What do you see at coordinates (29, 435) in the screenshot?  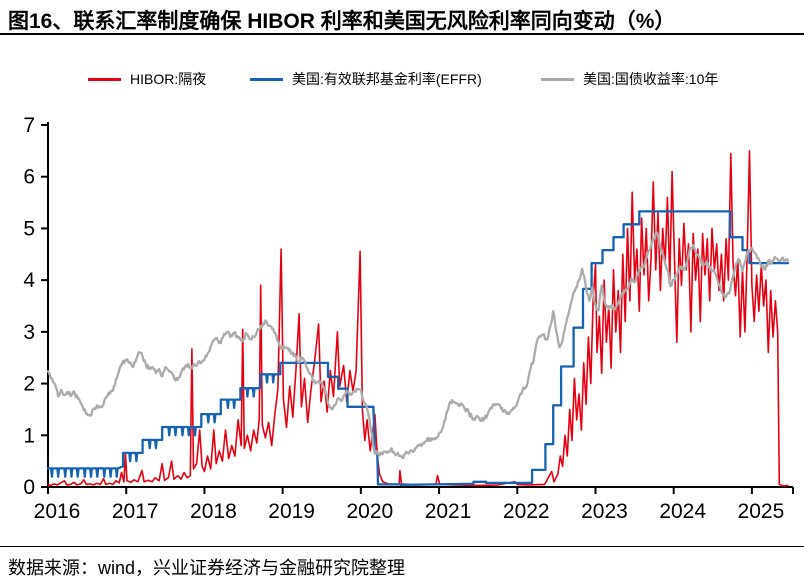 I see `y-axis-tick-label: 1` at bounding box center [29, 435].